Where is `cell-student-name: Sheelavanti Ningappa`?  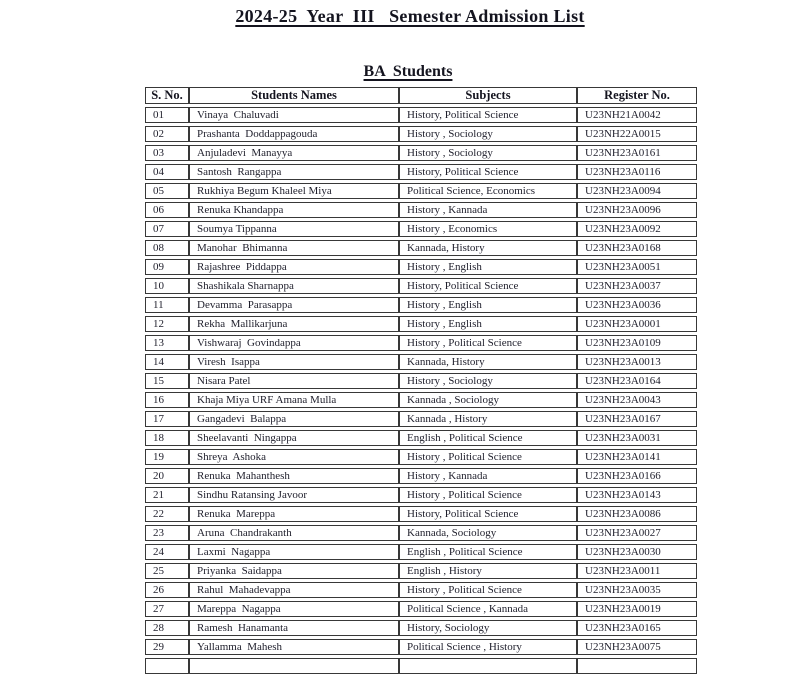 cell-student-name: Sheelavanti Ningappa is located at coordinates (294, 438).